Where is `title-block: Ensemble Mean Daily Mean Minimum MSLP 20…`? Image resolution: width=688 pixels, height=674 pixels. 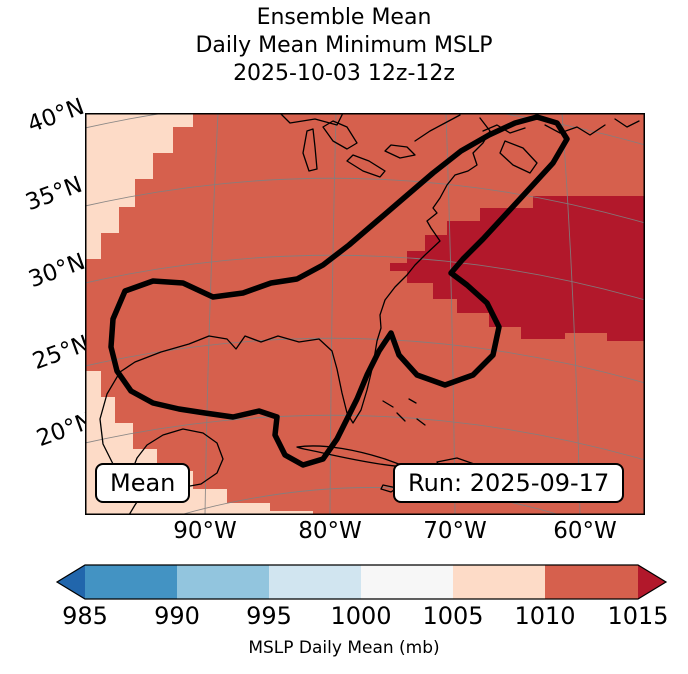 title-block: Ensemble Mean Daily Mean Minimum MSLP 20… is located at coordinates (344, 46).